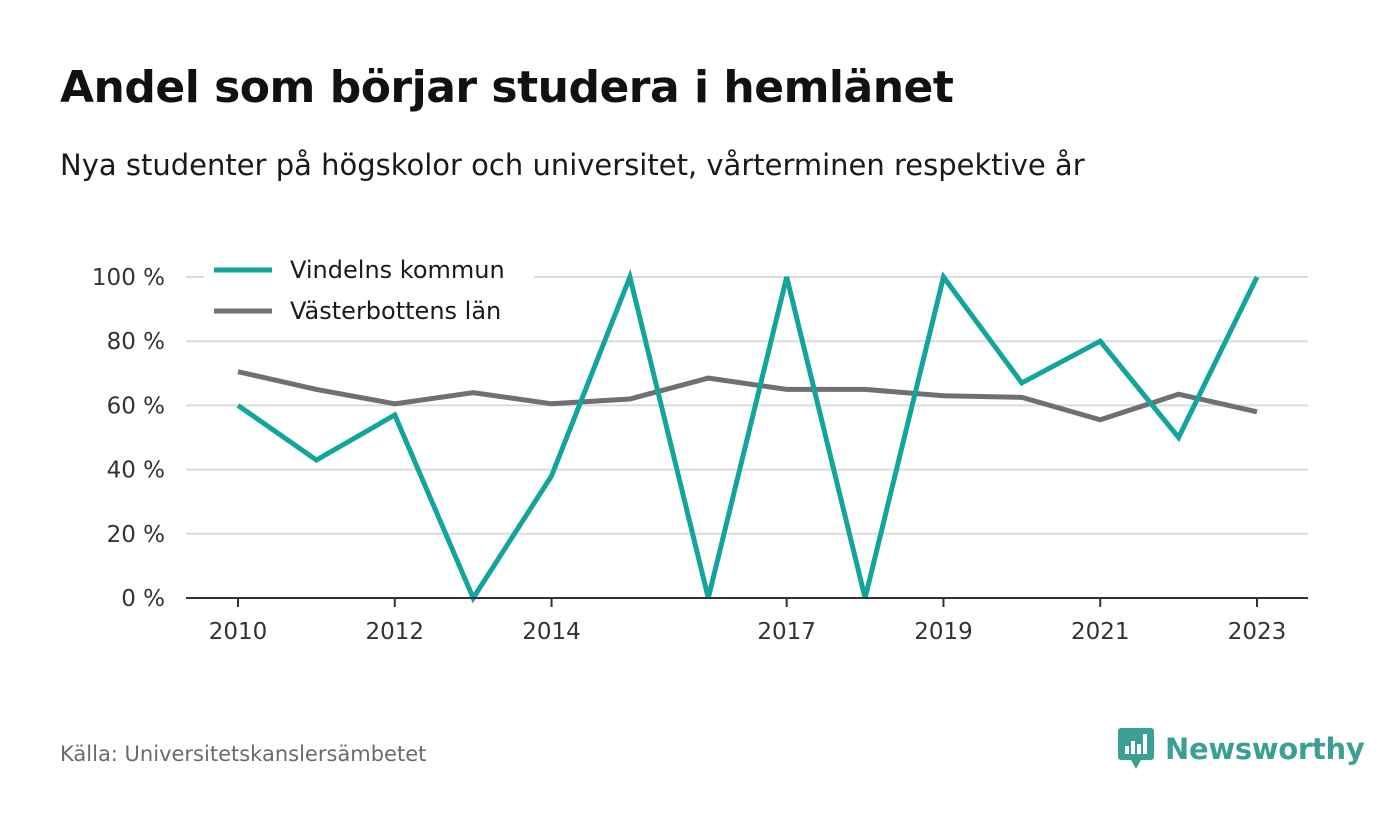  I want to click on y-tick-label: 0 %, so click(143, 599).